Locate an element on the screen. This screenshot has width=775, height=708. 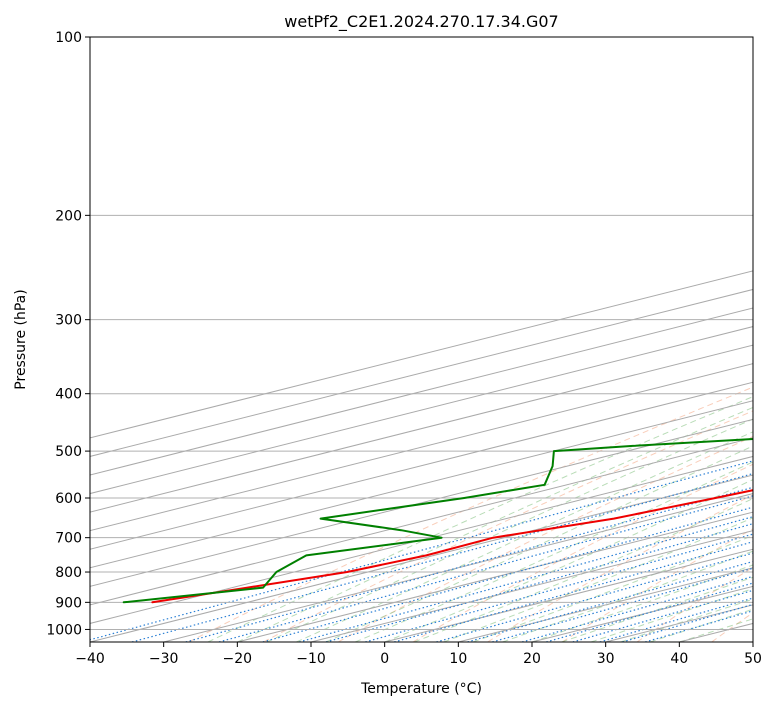
x-tick-label: 40 is located at coordinates (679, 659).